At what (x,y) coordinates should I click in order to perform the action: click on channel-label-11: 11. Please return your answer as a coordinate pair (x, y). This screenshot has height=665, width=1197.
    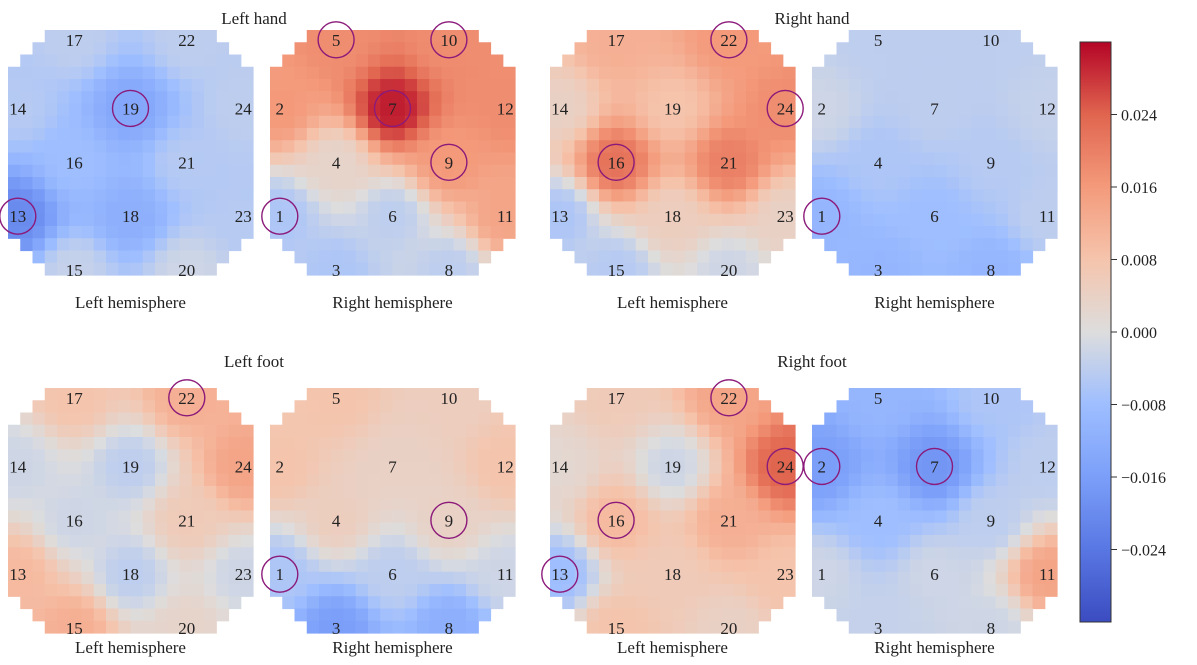
    Looking at the image, I should click on (1047, 216).